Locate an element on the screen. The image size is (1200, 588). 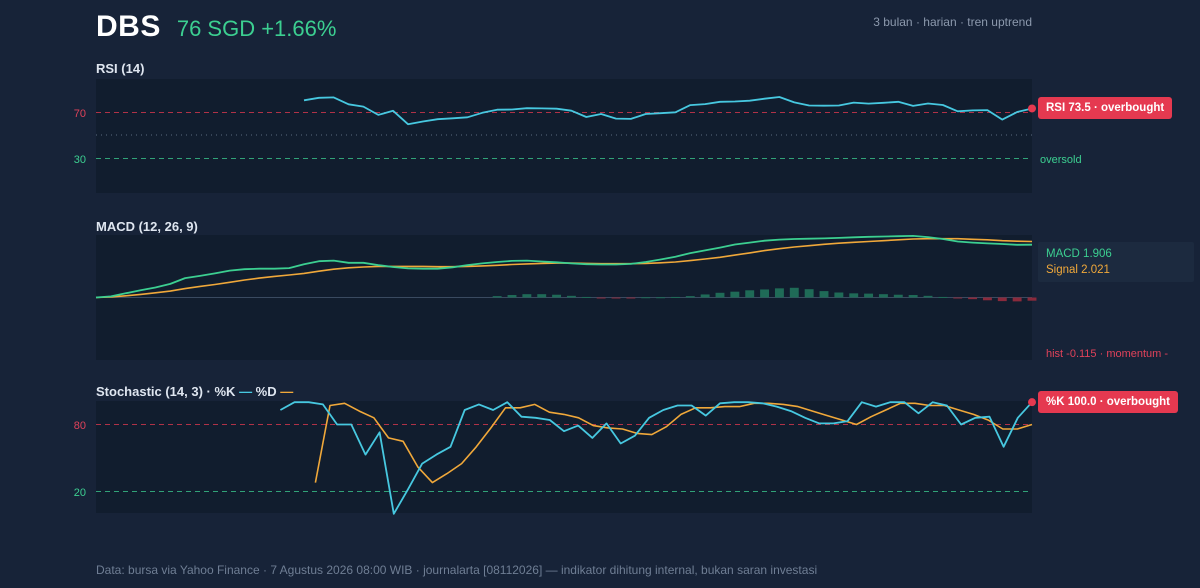
histogram-note: hist -0.115 · momentum - is located at coordinates (1107, 354).